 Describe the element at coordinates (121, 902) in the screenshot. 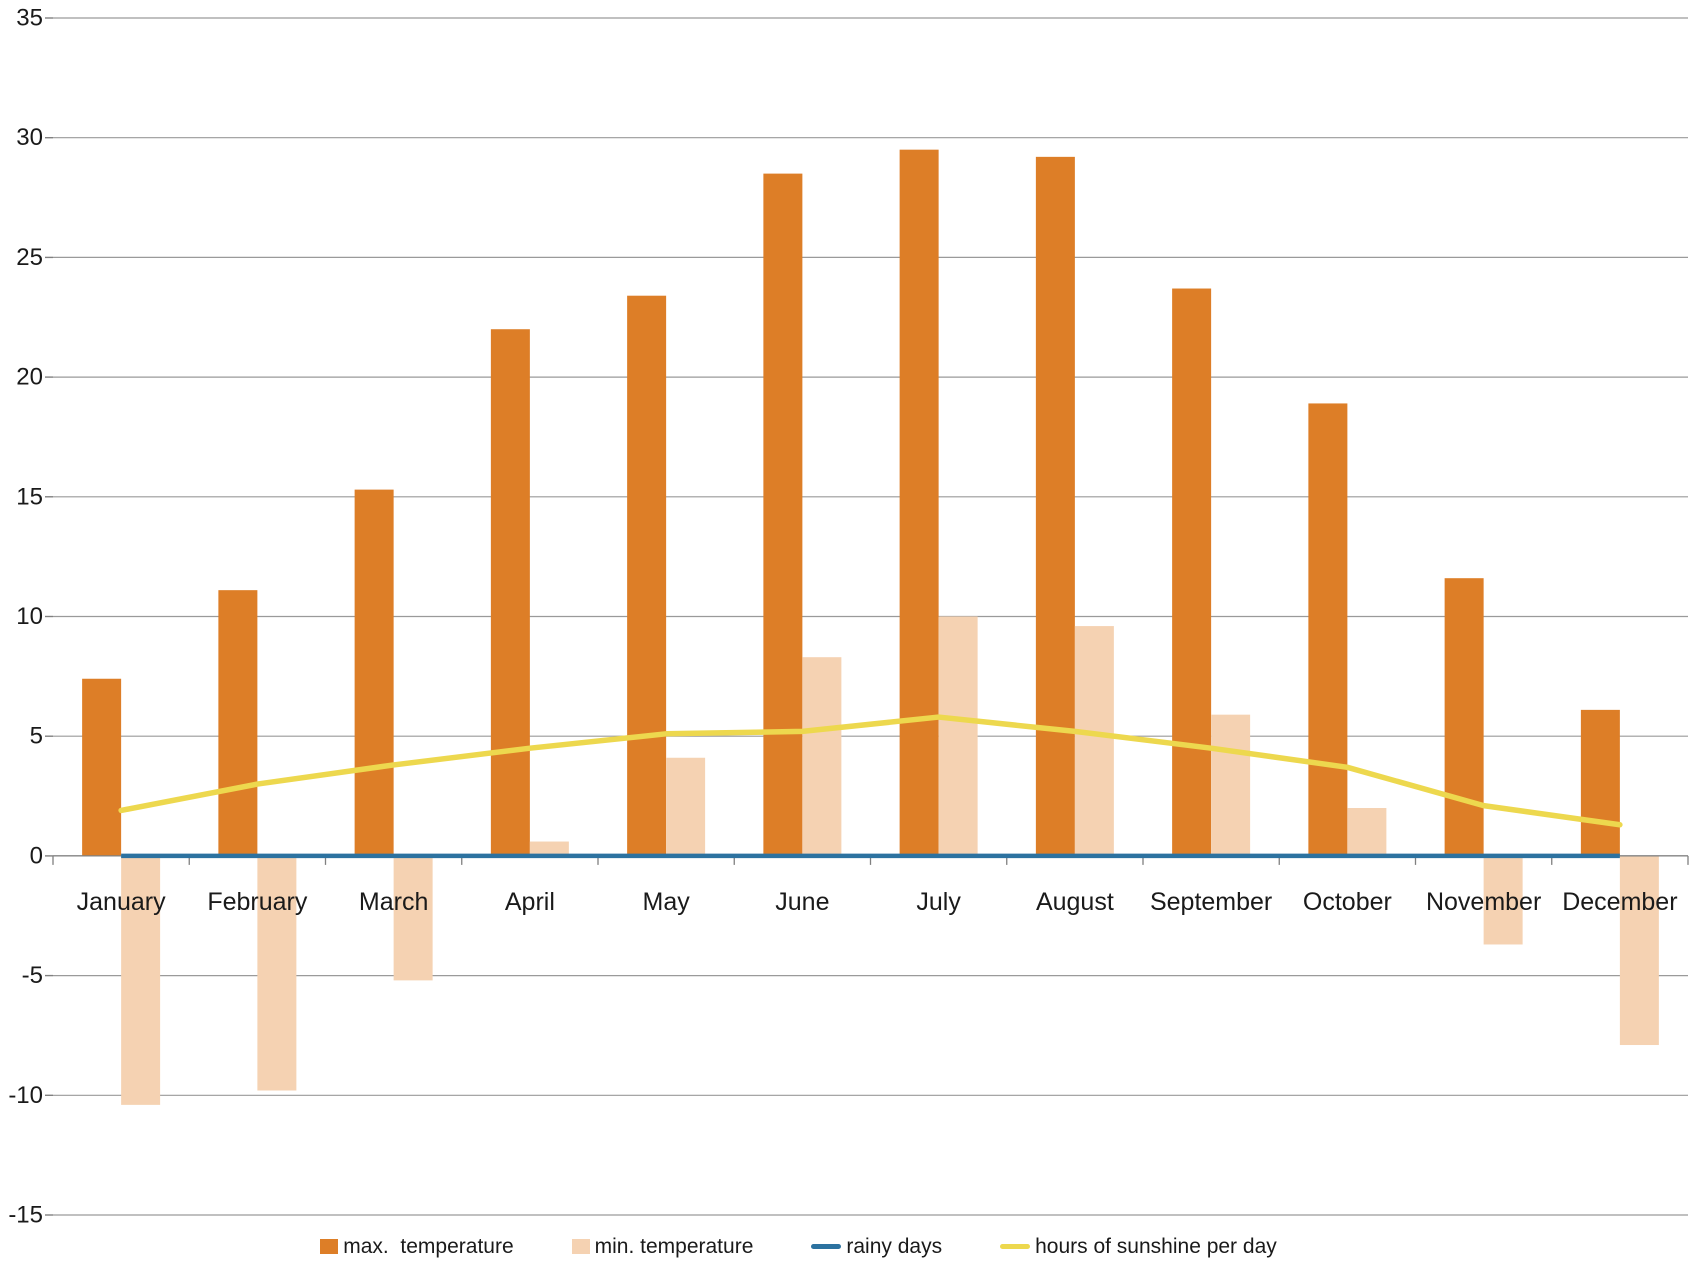

I see `x-axis-label: January` at that location.